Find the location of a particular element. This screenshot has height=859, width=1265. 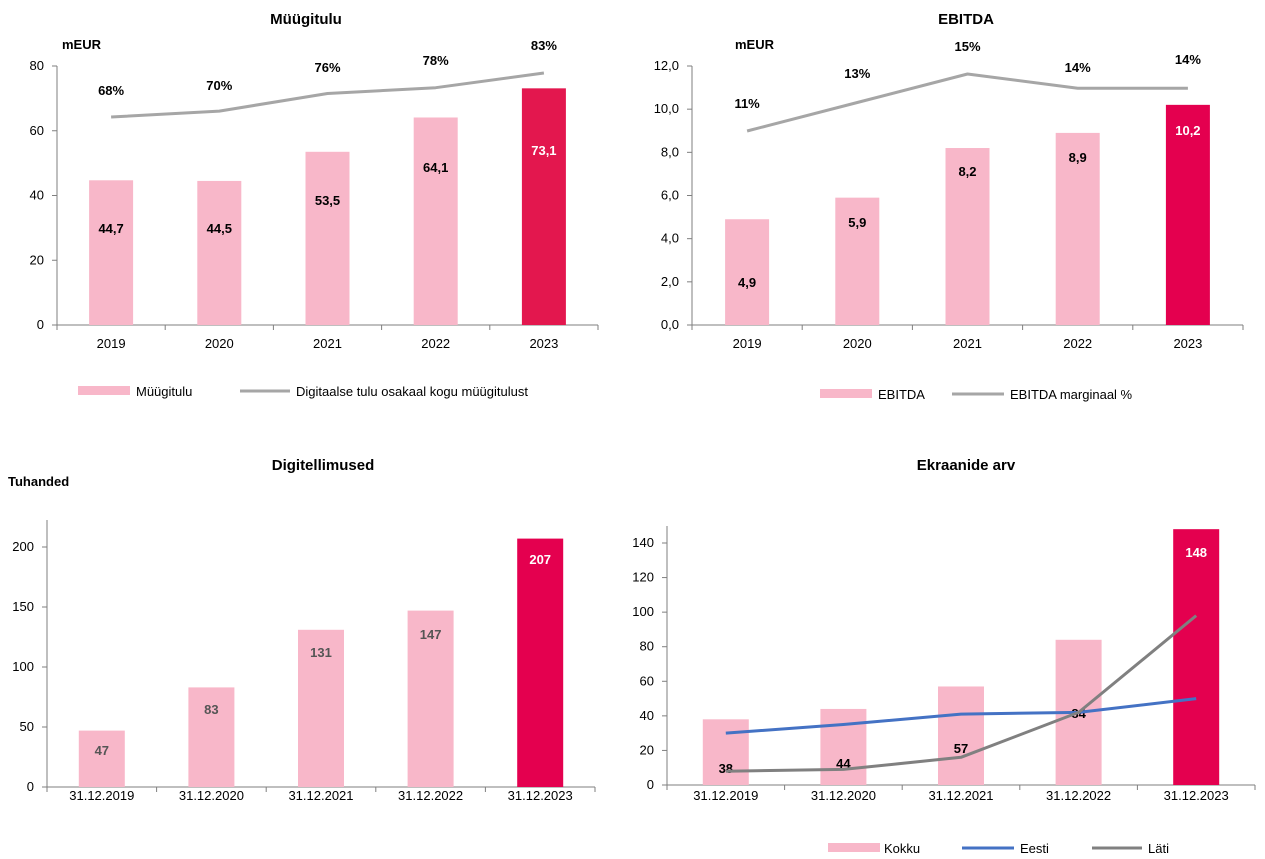

line-data-label: 70% is located at coordinates (219, 85).